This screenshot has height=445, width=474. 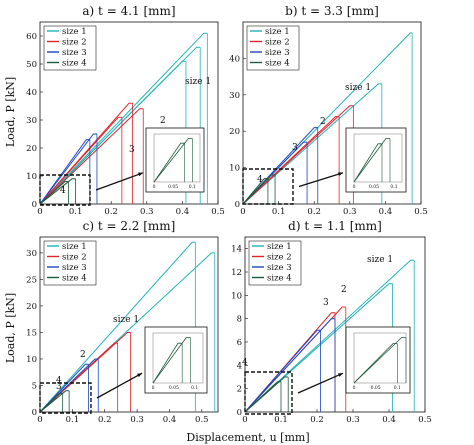 What do you see at coordinates (239, 390) in the screenshot?
I see `y-tick-label: 2` at bounding box center [239, 390].